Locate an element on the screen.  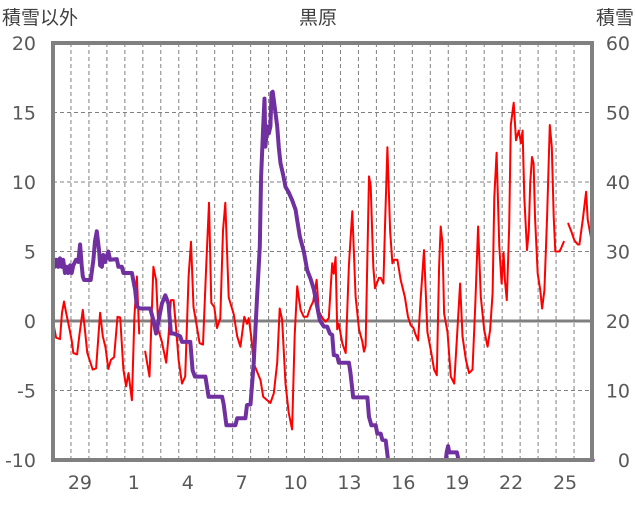
x-tick-label: 1 is located at coordinates (134, 483).